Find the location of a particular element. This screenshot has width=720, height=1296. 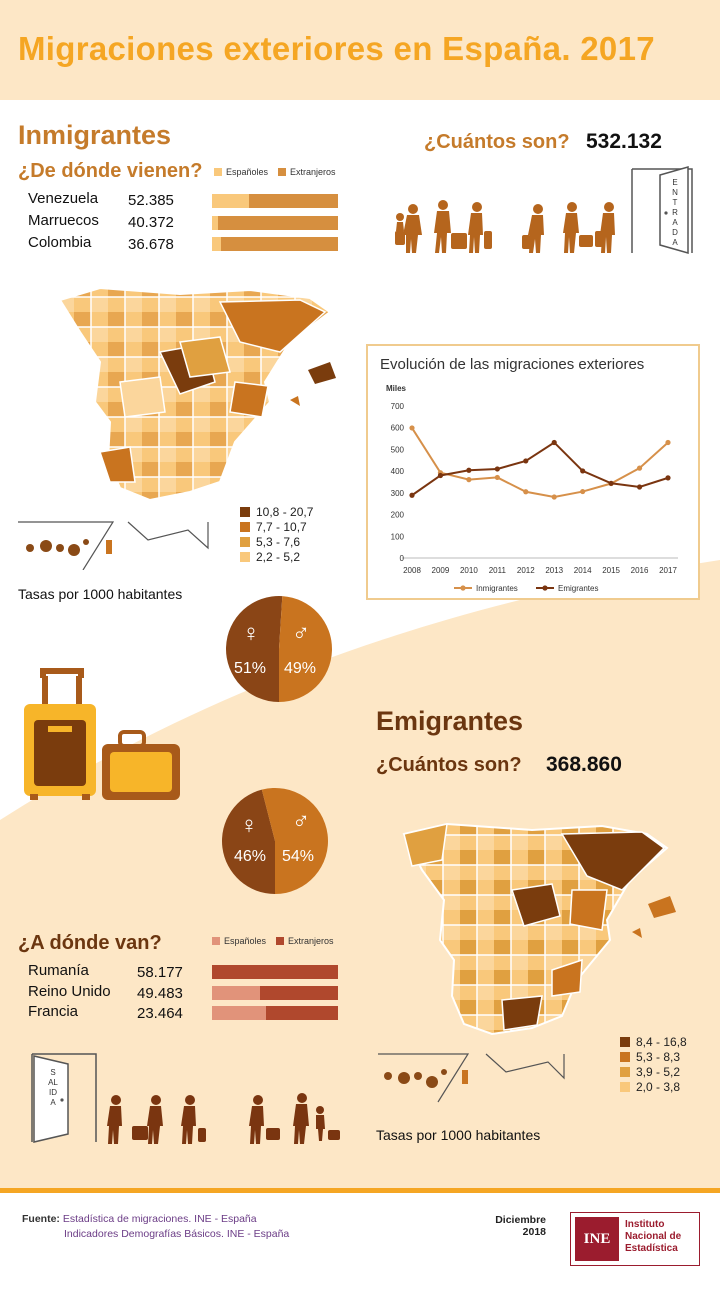

y-tick-label: 500 is located at coordinates (398, 449).